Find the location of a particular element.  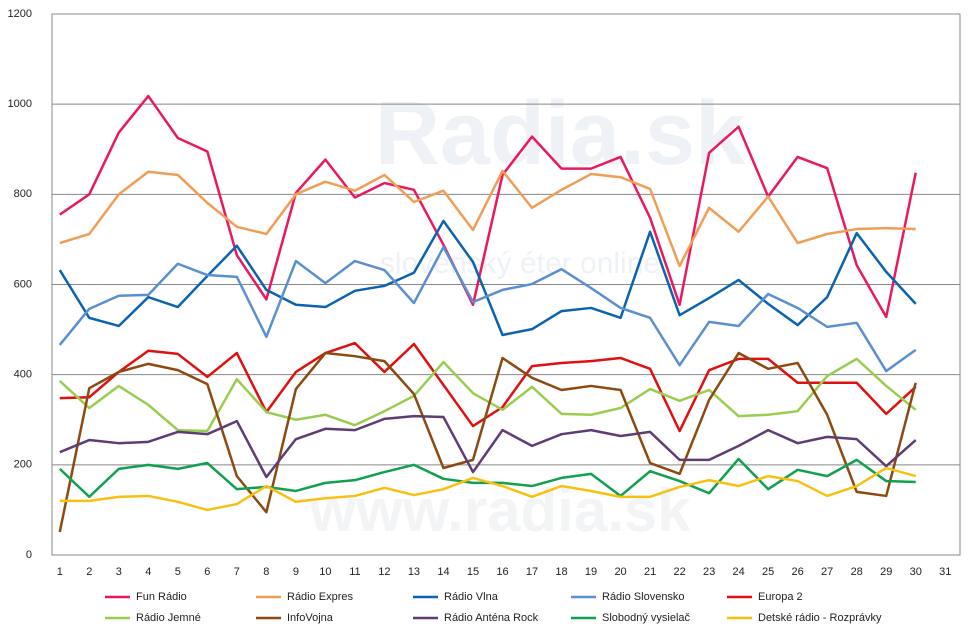

x-tick-label: 21 is located at coordinates (650, 572).